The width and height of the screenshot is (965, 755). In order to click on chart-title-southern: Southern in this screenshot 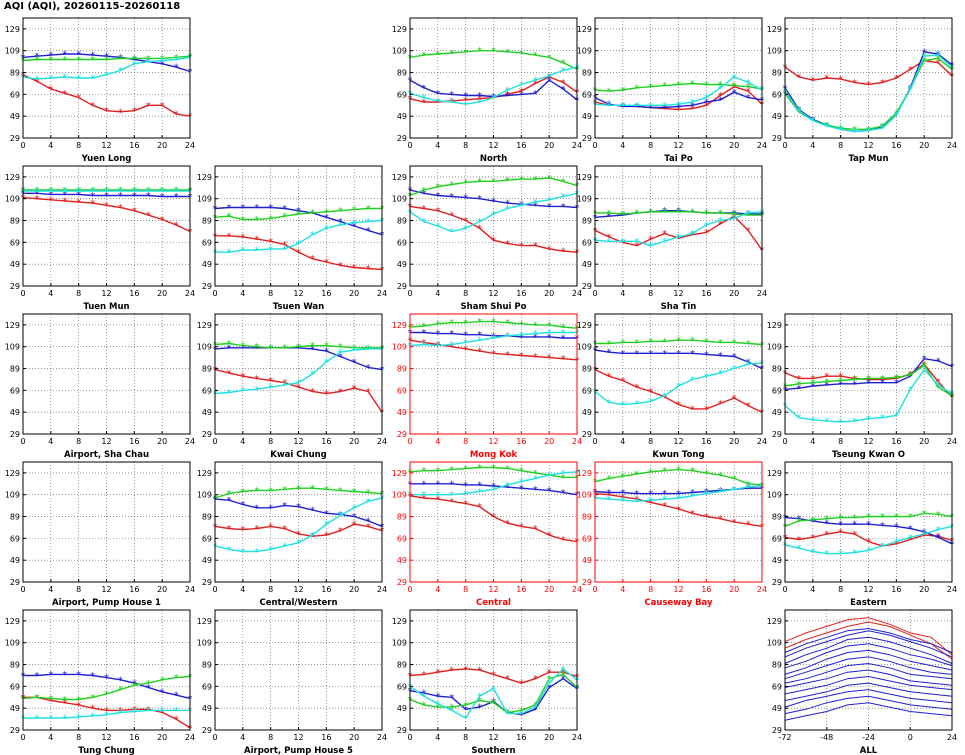, I will do `click(493, 750)`.